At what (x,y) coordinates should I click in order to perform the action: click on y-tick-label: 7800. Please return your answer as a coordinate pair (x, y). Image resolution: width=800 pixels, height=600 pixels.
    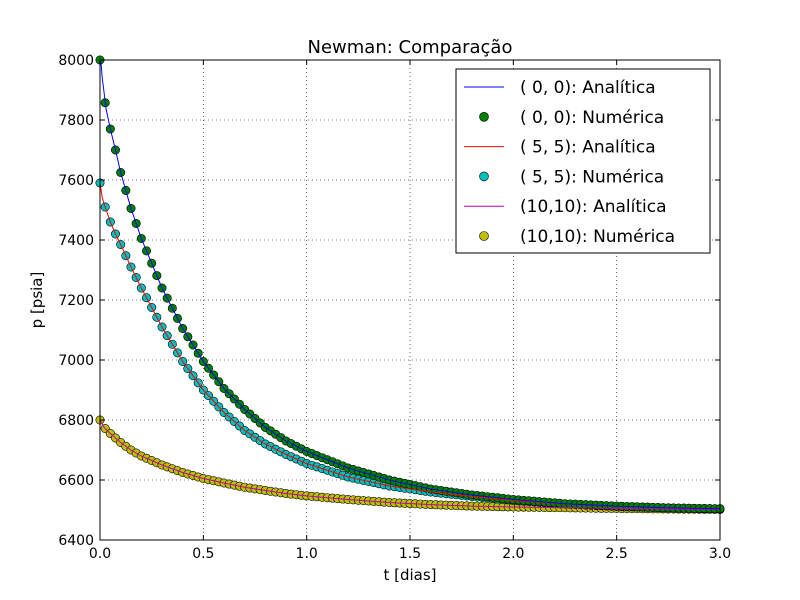
    Looking at the image, I should click on (76, 121).